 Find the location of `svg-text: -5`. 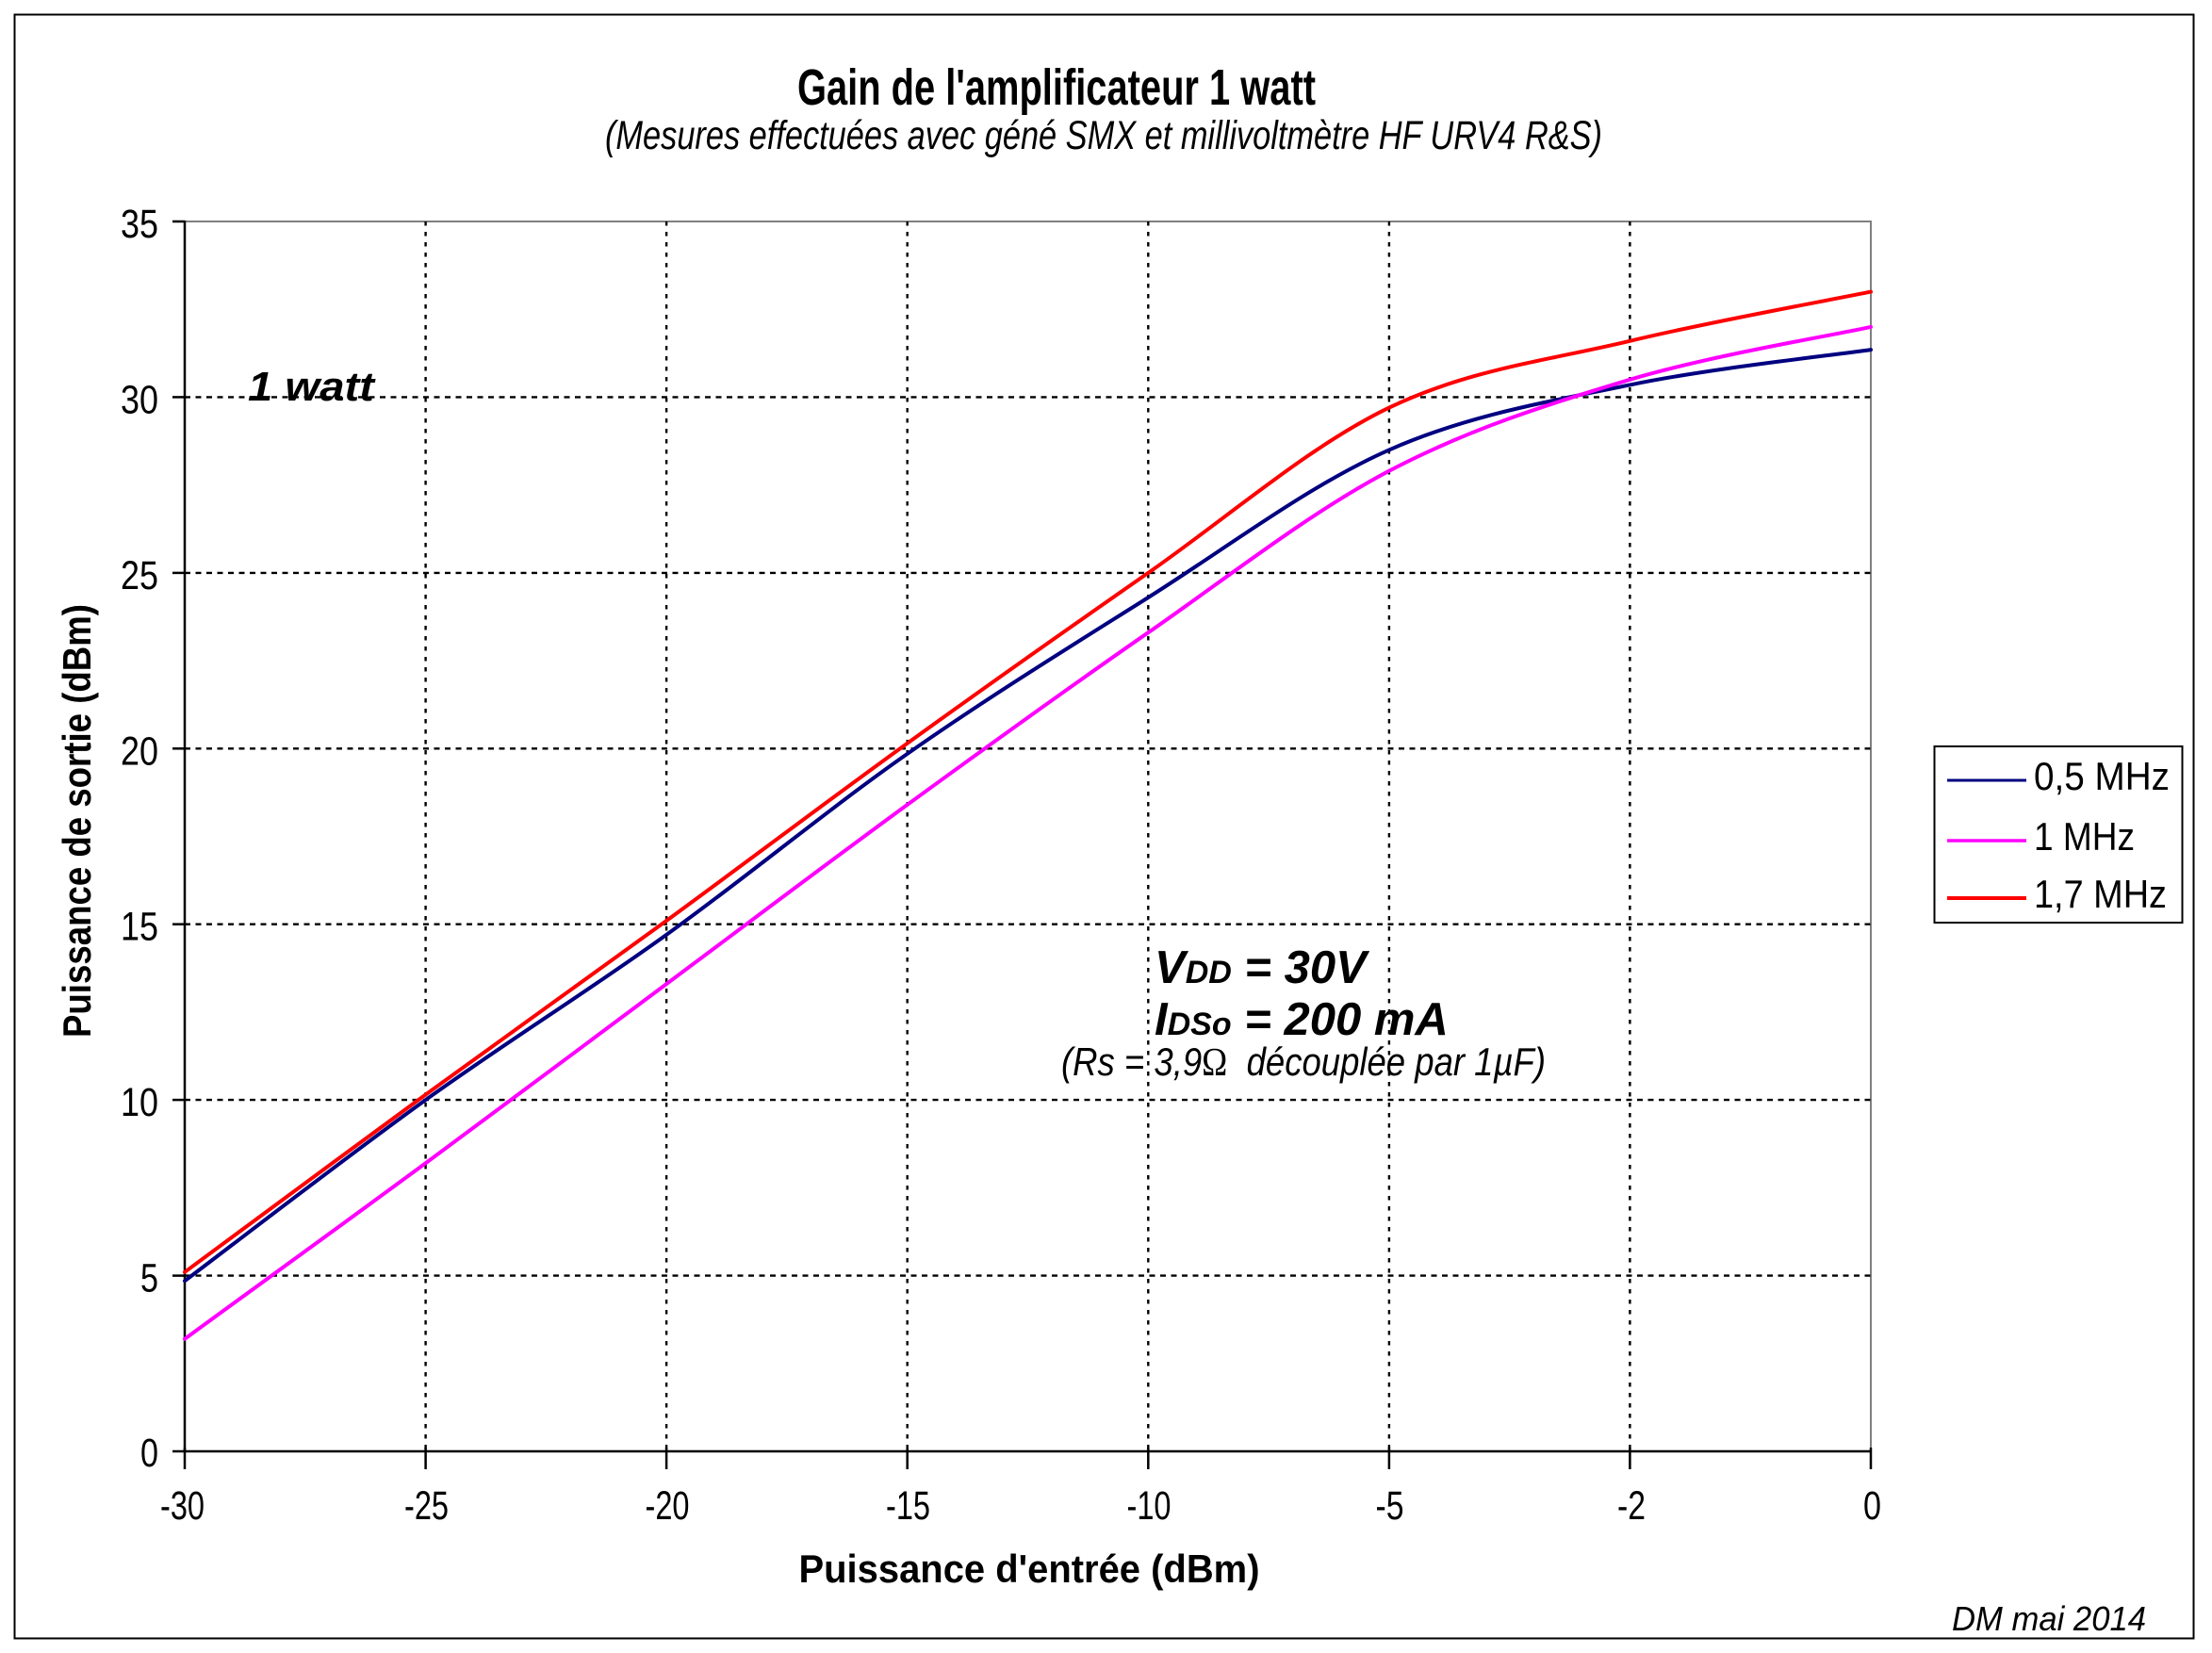

svg-text: -5 is located at coordinates (1390, 1506).